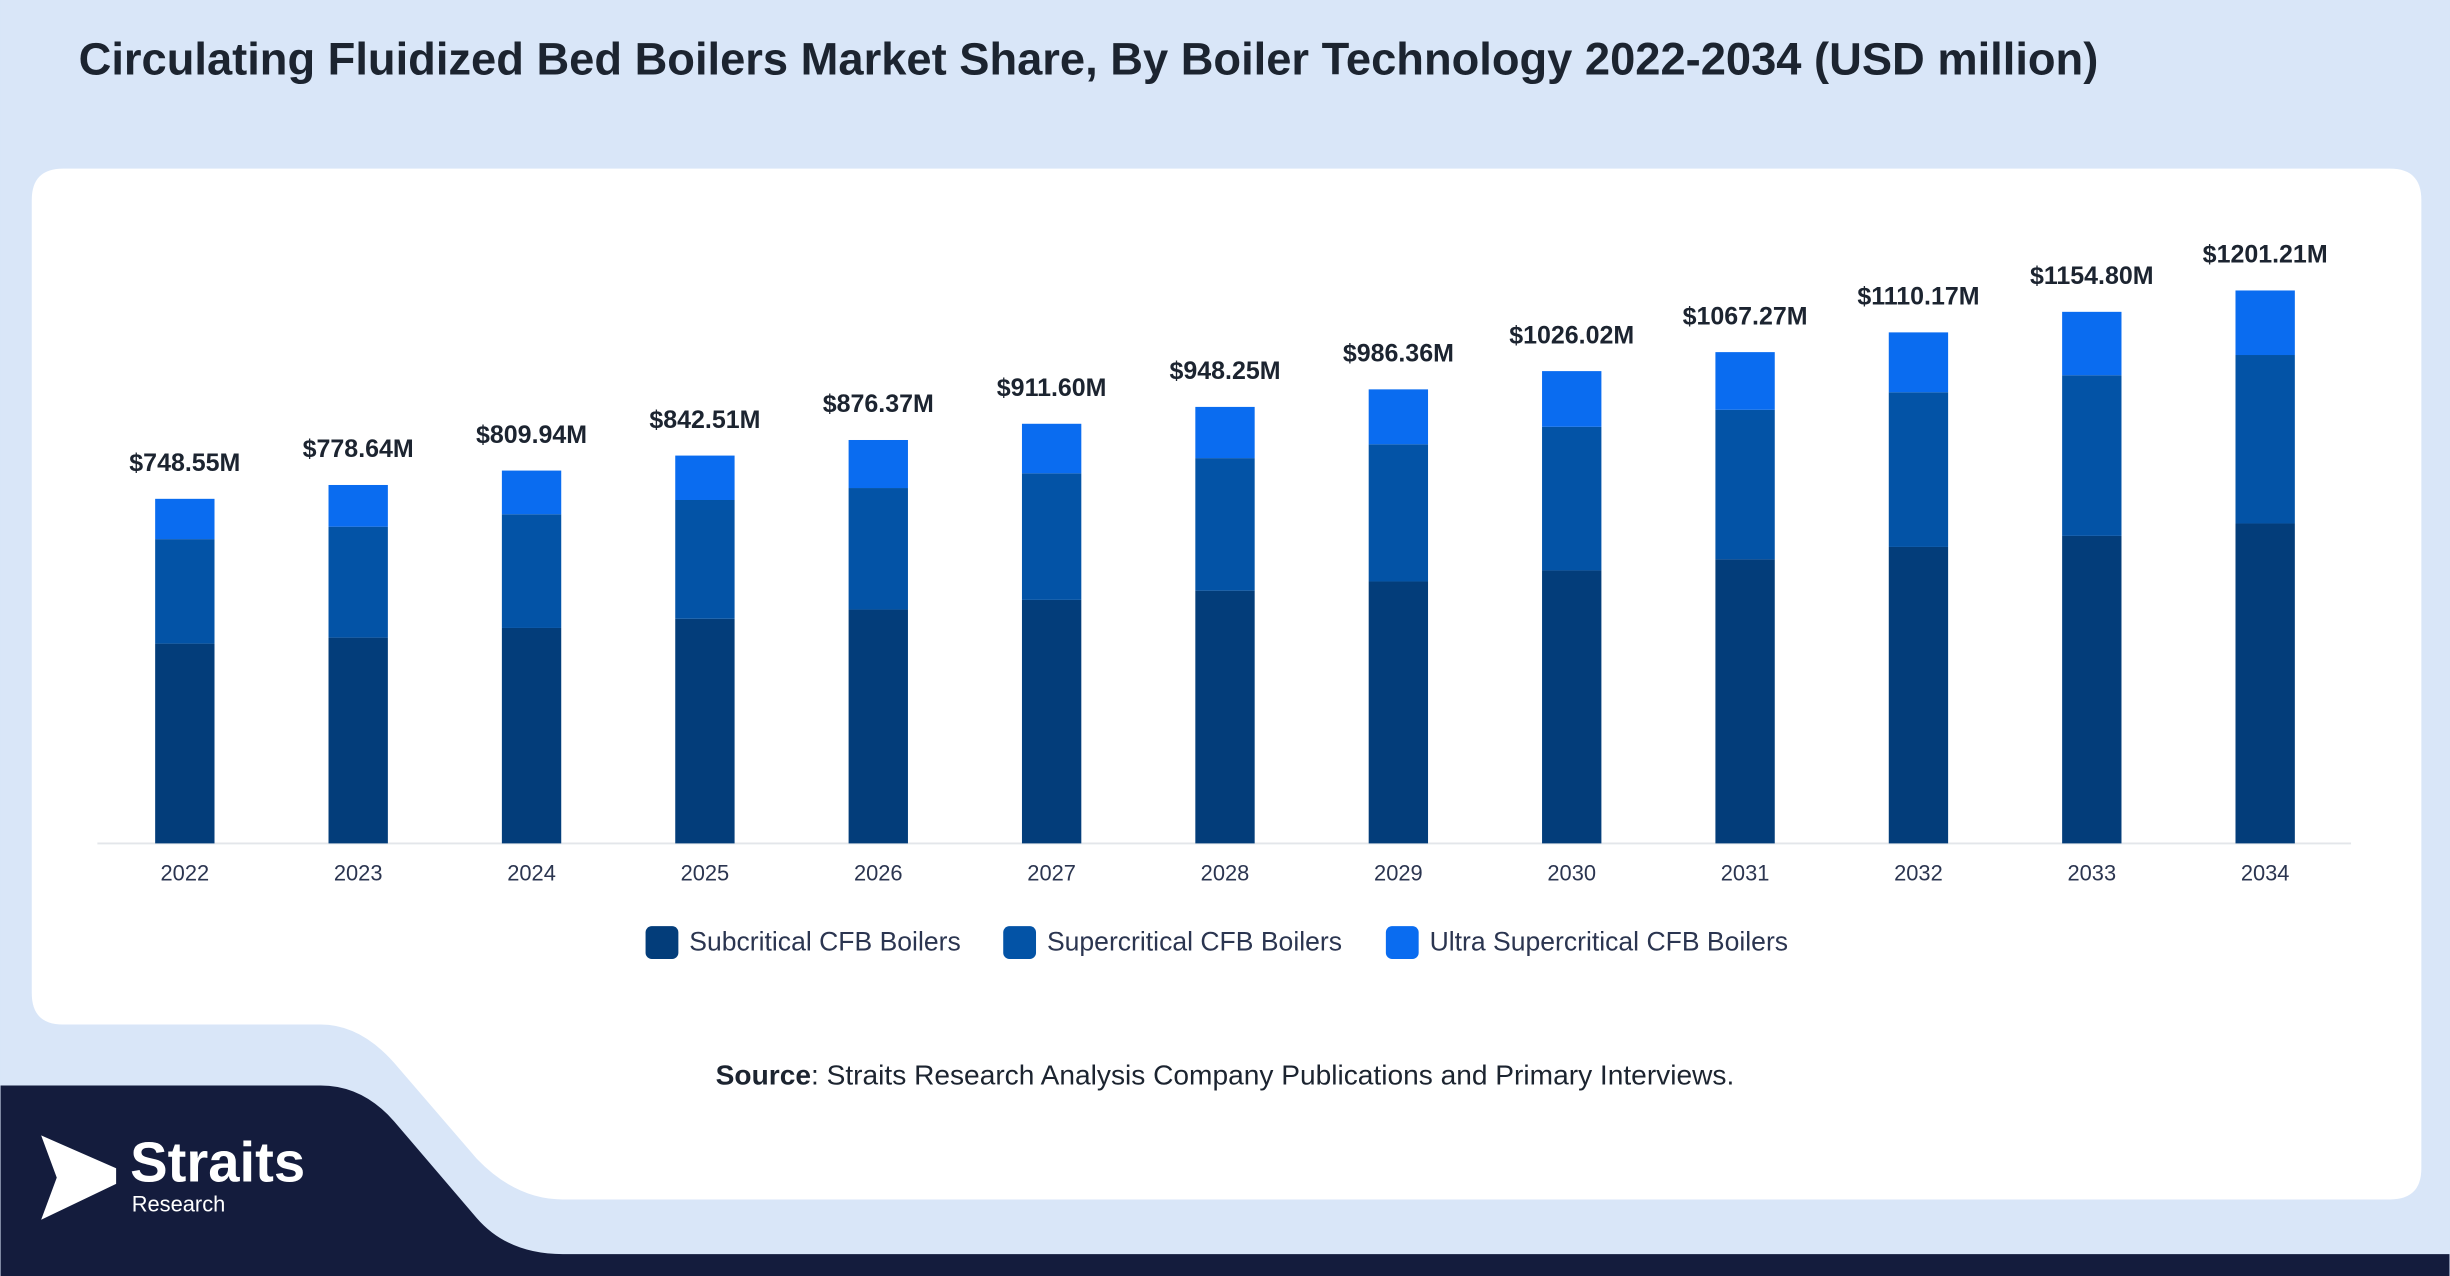  What do you see at coordinates (1052, 388) in the screenshot?
I see `total-label: $911.60M` at bounding box center [1052, 388].